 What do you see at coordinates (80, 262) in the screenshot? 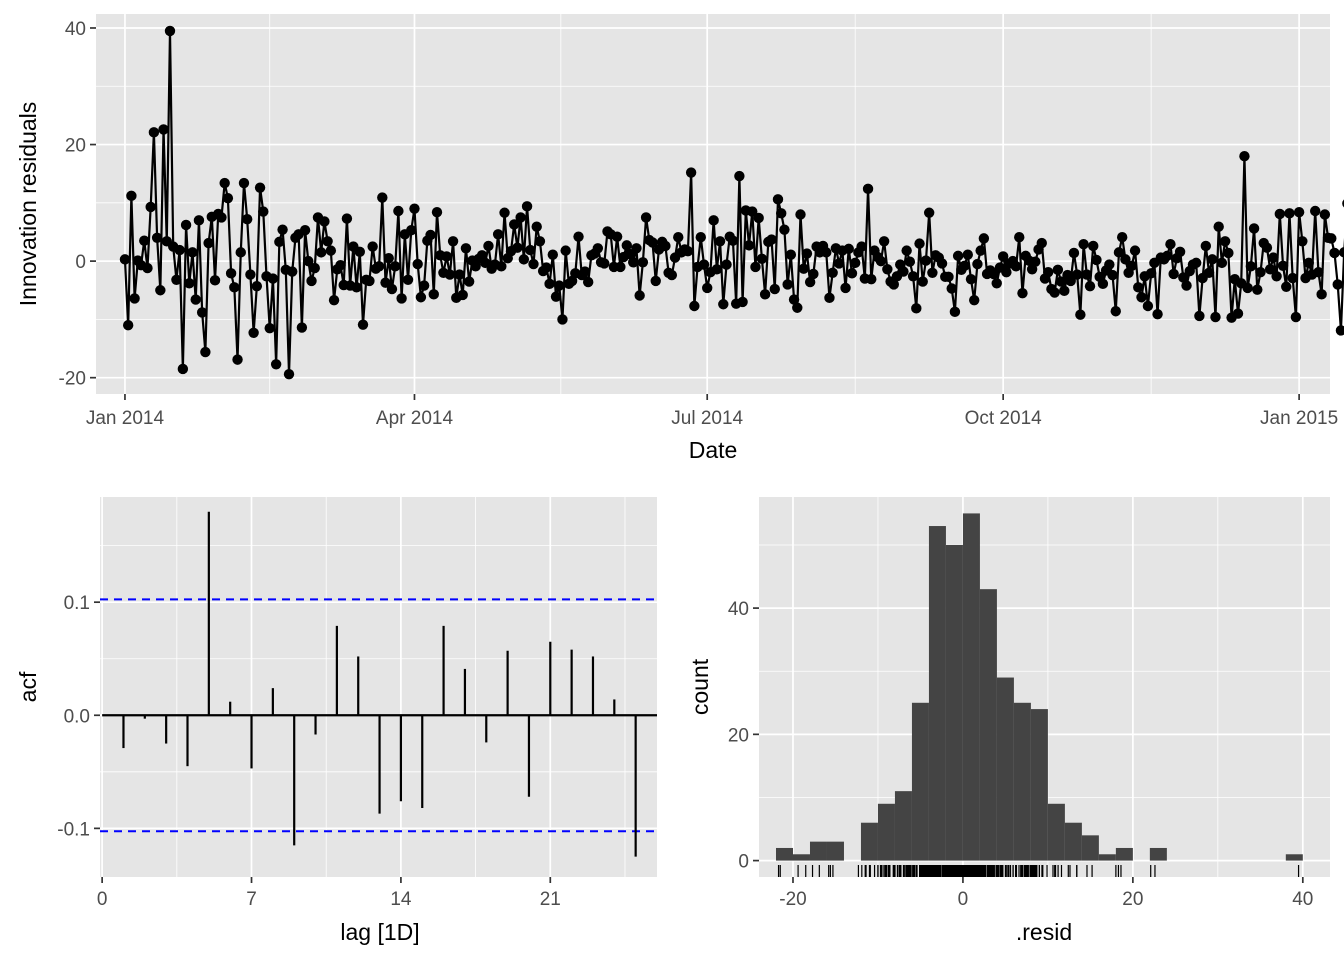
I see `time-plot-y-tick-label: 0` at bounding box center [80, 262].